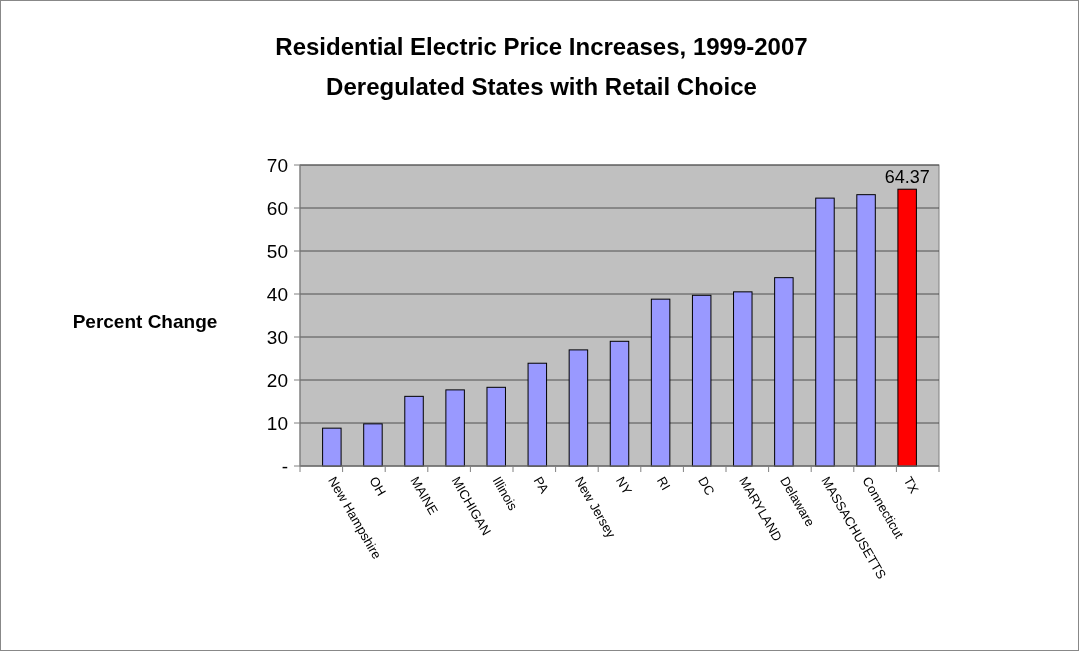 The height and width of the screenshot is (651, 1079). Describe the element at coordinates (378, 486) in the screenshot. I see `x-tick-label: OH` at that location.